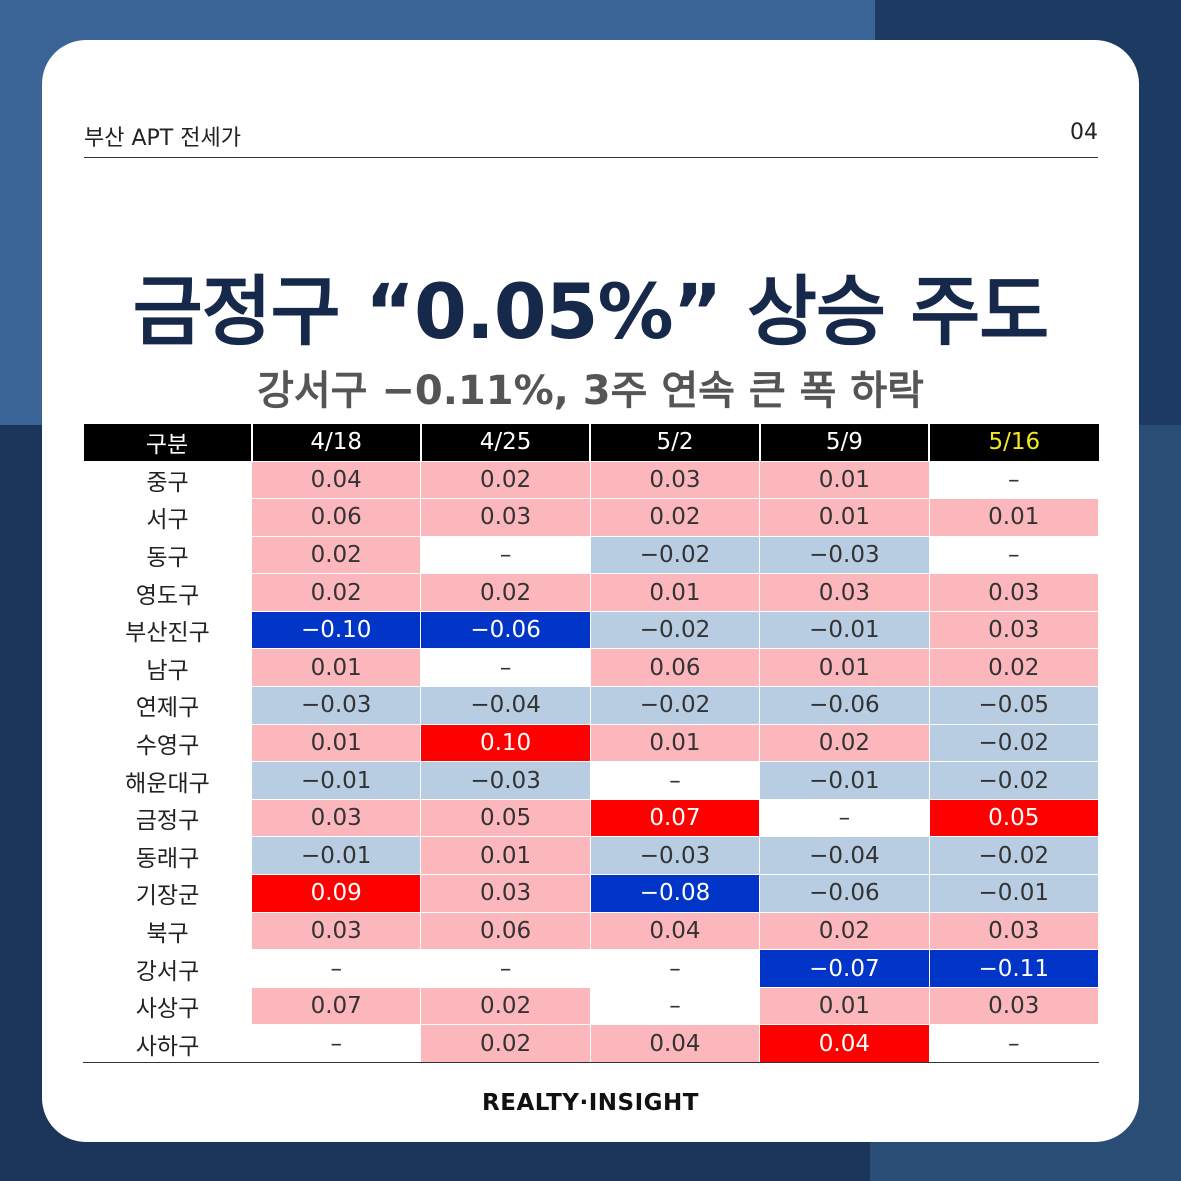 This screenshot has width=1181, height=1181. Describe the element at coordinates (167, 442) in the screenshot. I see `column-header-category: 구분` at that location.